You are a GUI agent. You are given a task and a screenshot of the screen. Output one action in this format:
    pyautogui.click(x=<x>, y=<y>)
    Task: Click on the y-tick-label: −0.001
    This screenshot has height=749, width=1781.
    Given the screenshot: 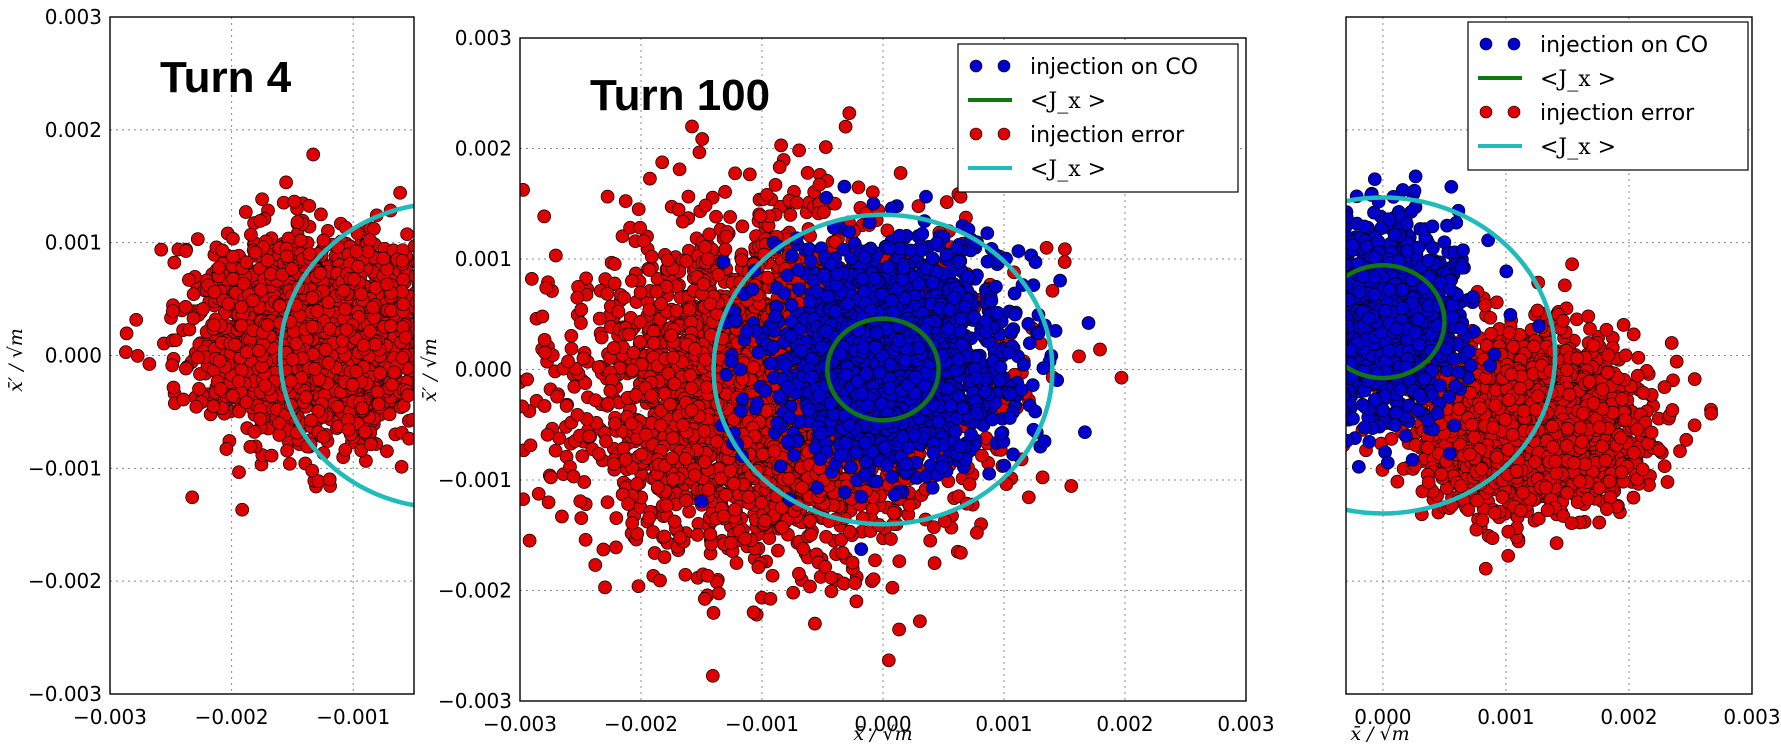 What is the action you would take?
    pyautogui.click(x=65, y=468)
    